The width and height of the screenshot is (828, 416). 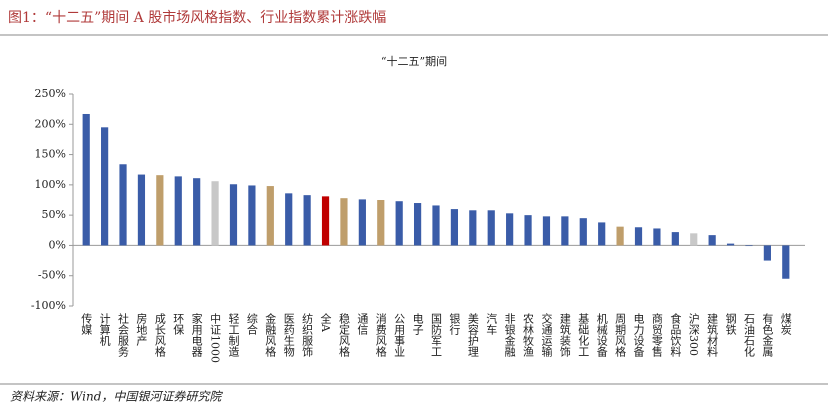 I want to click on x-tick-label: 石油石化, so click(x=748, y=335).